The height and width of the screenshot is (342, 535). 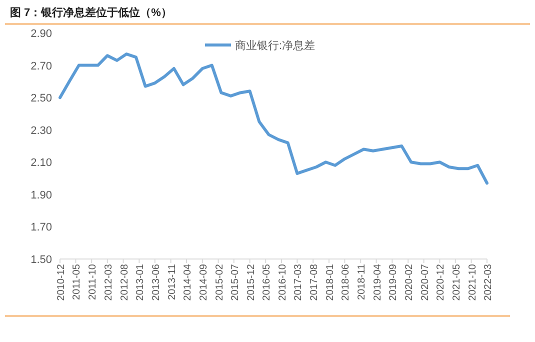 I want to click on x-tick-label: 2020-12, so click(x=441, y=282).